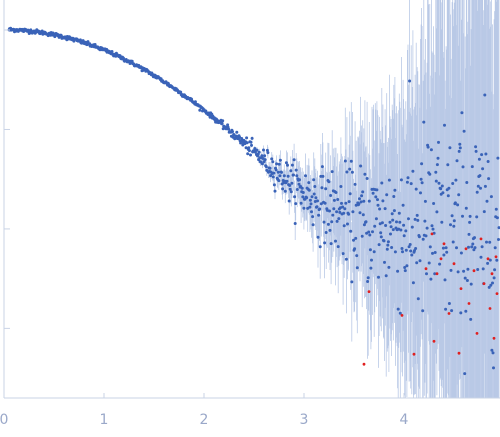 Image resolution: width=500 pixels, height=437 pixels. What do you see at coordinates (204, 420) in the screenshot?
I see `x-tick-label: 2` at bounding box center [204, 420].